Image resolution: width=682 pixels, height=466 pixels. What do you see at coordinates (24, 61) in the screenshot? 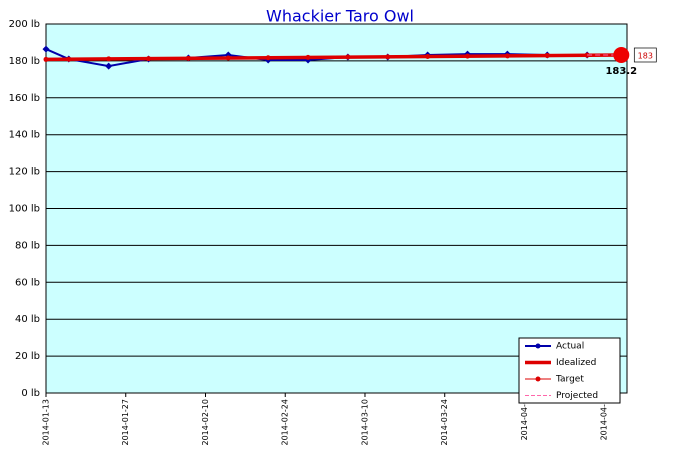
I see `y-tick-label: 180 lb` at bounding box center [24, 61].